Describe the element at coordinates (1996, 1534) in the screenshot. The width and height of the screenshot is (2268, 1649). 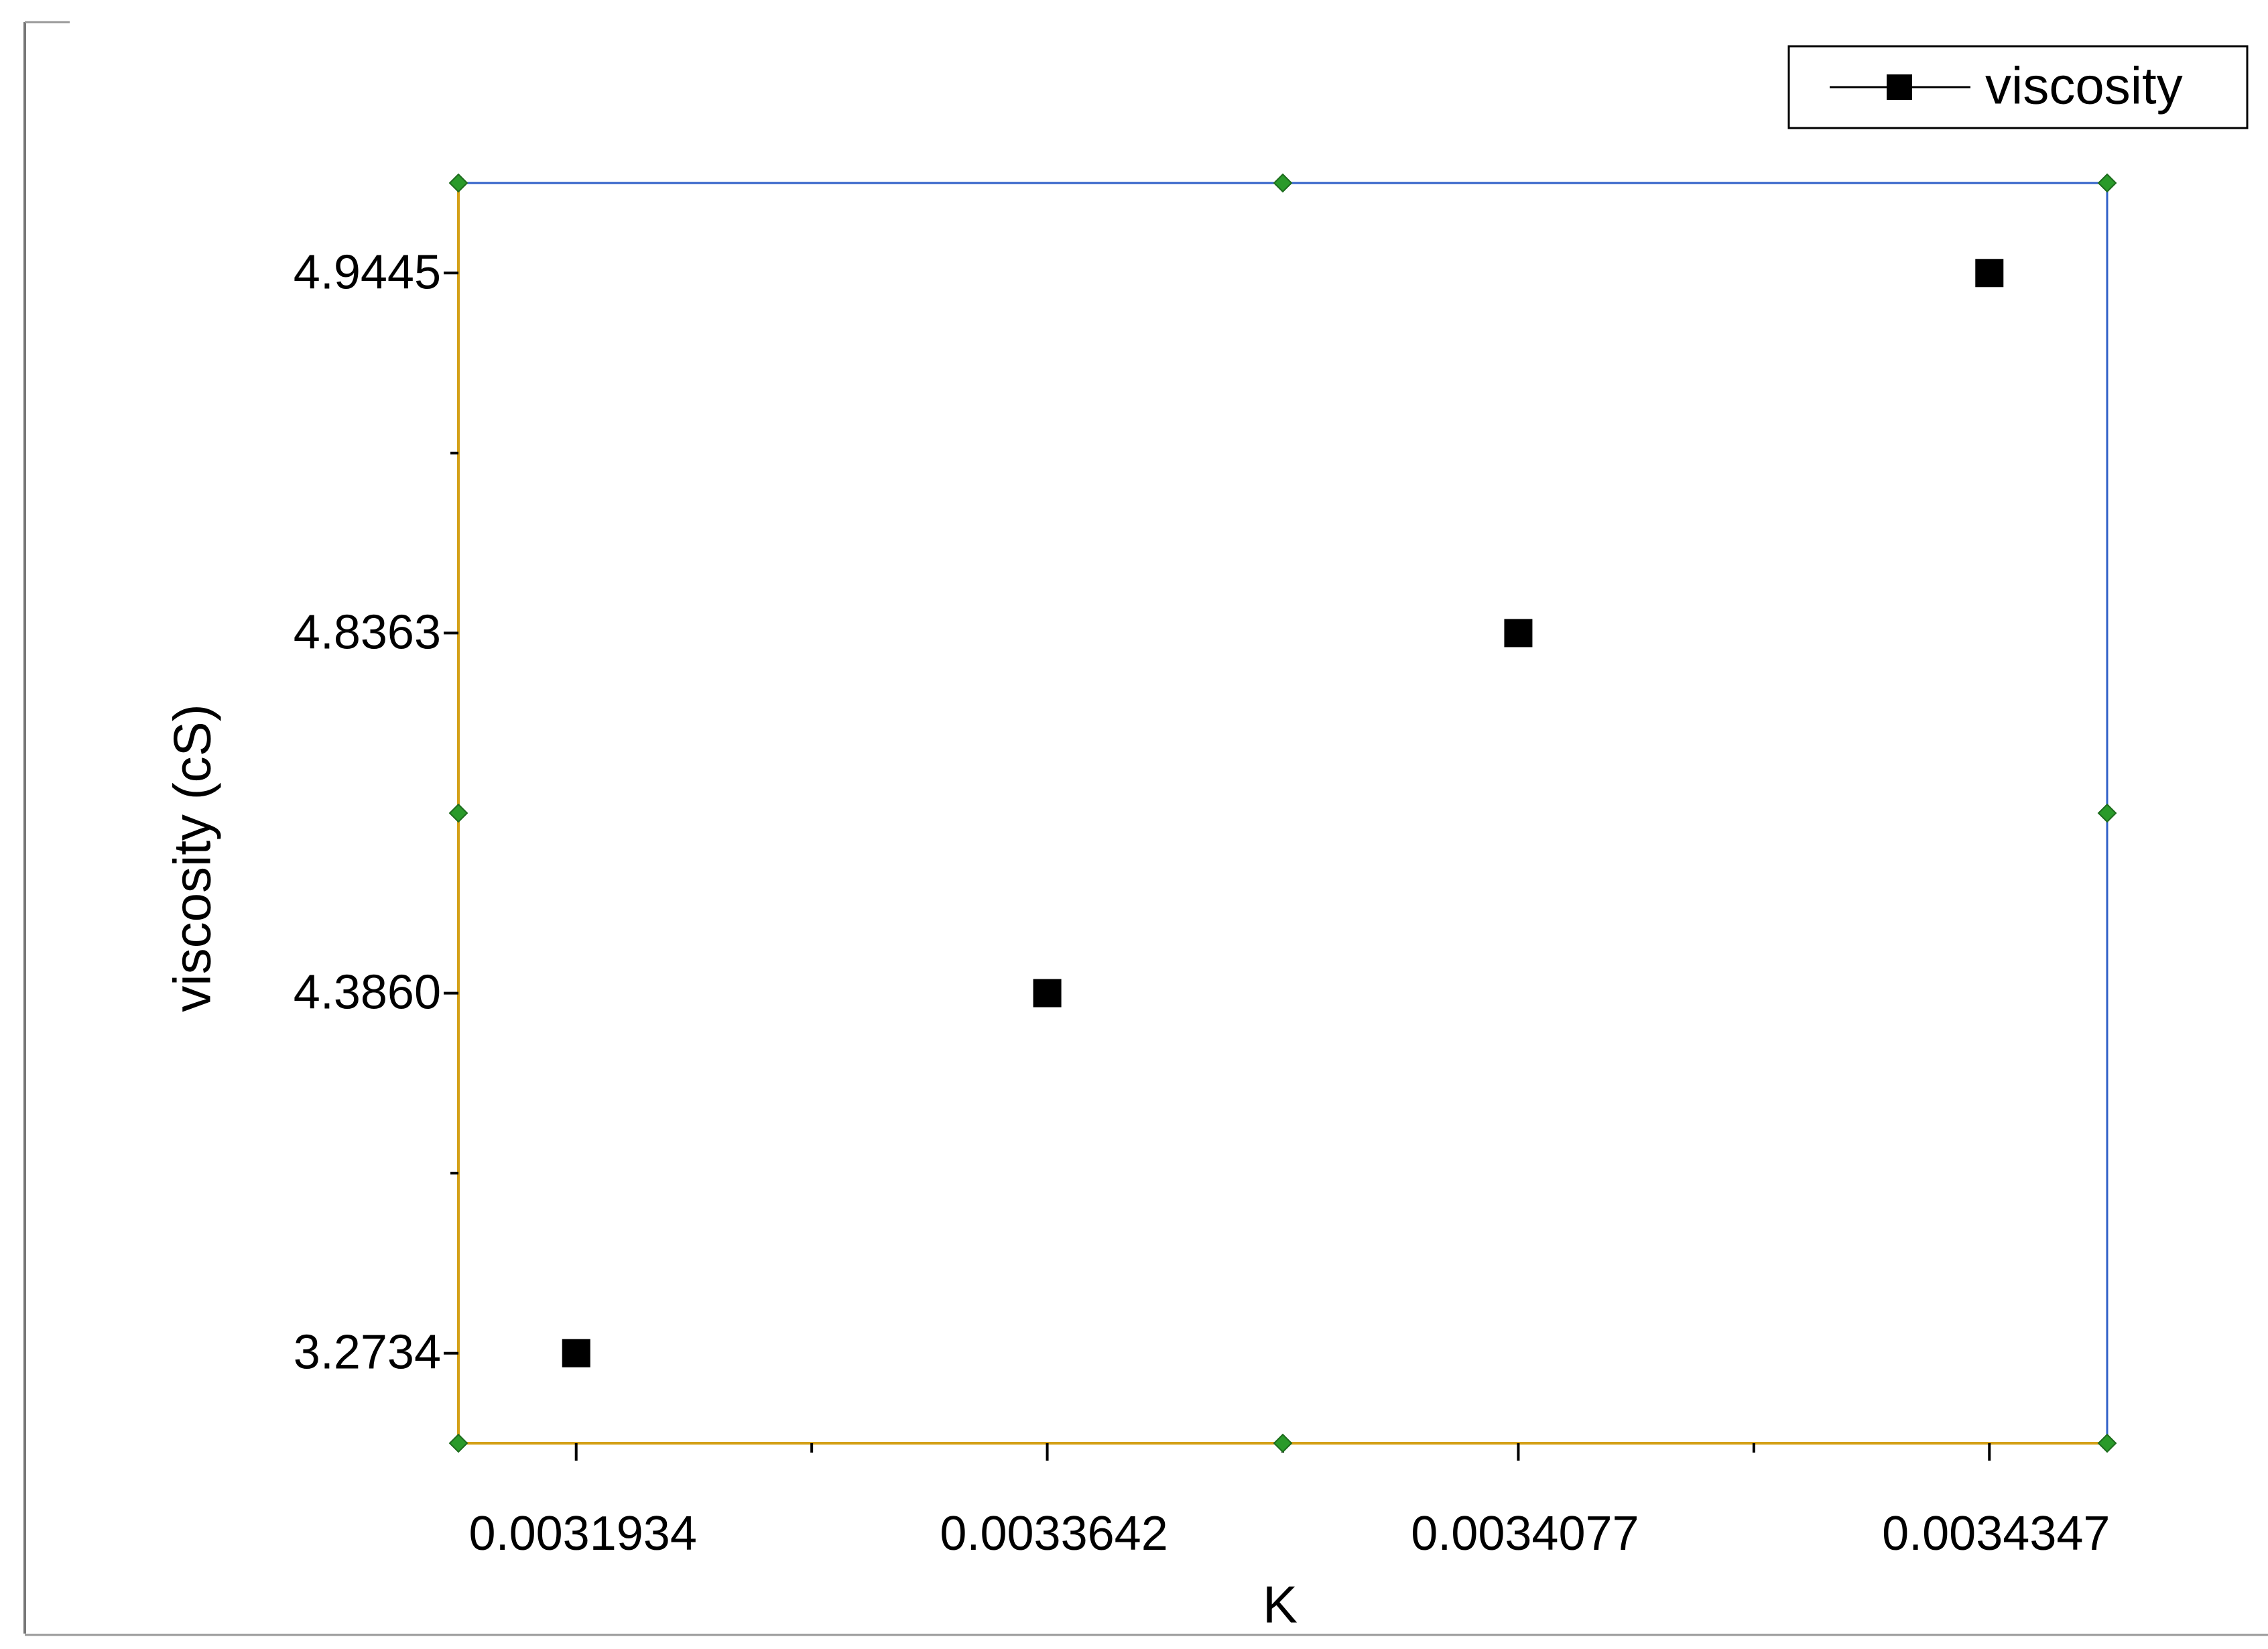
I see `x-tick-label: 0.0034347` at that location.